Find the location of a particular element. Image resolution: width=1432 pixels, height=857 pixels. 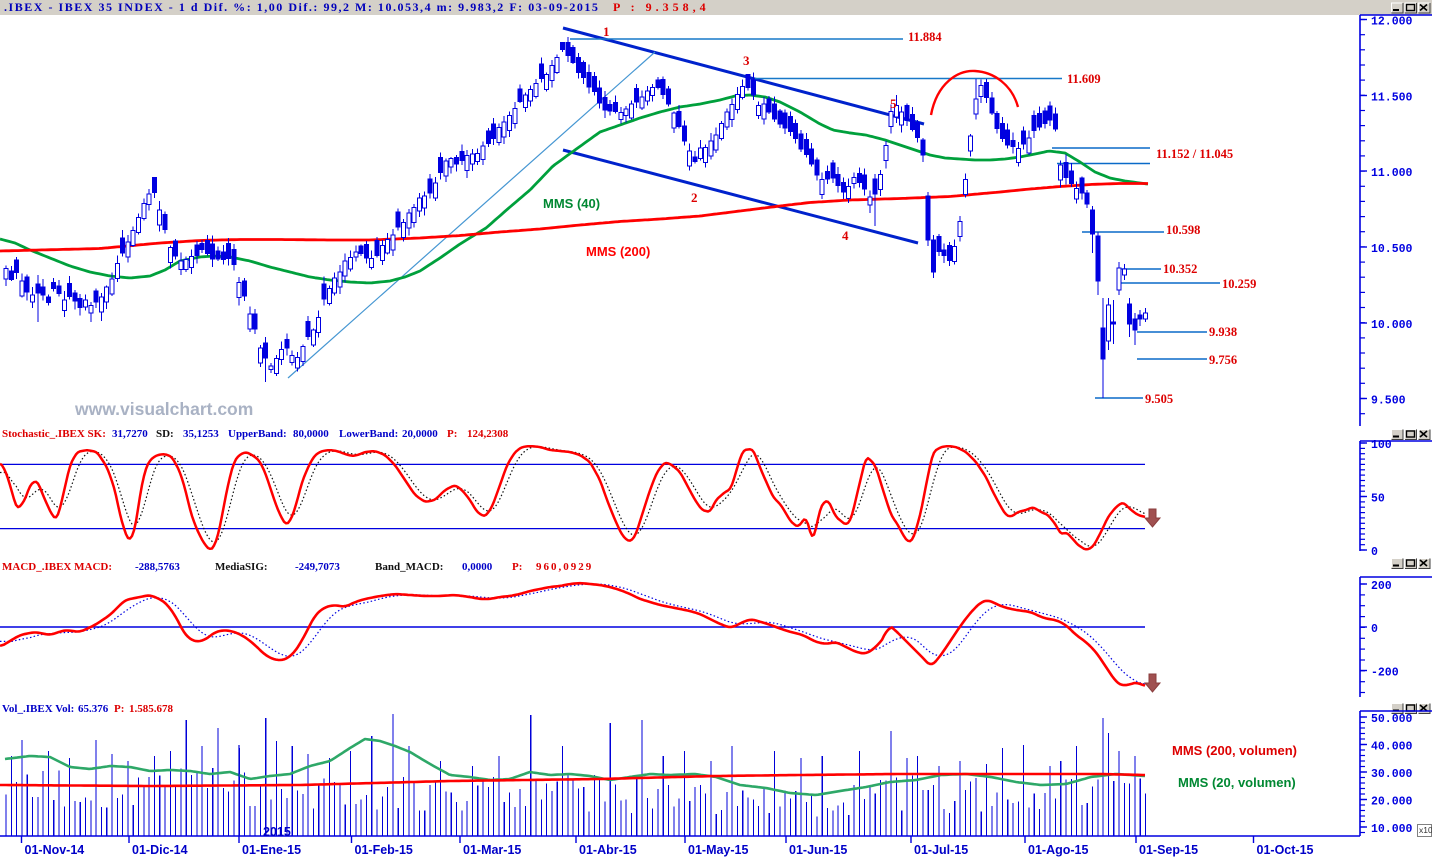

svg-text: 01-Feb-15 is located at coordinates (384, 850).